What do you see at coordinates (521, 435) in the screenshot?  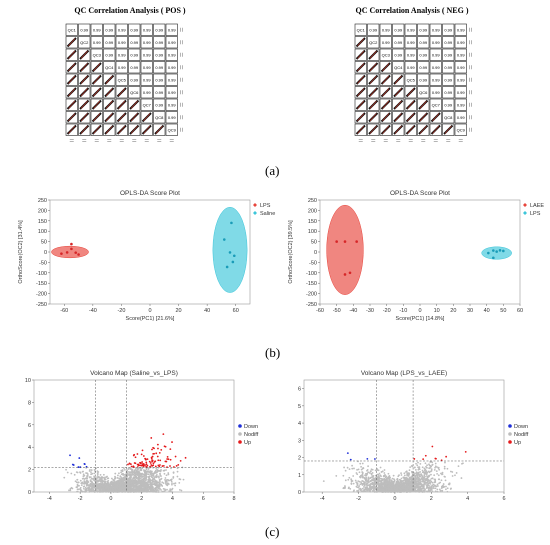 I see `legend-label: Nodiff` at bounding box center [521, 435].